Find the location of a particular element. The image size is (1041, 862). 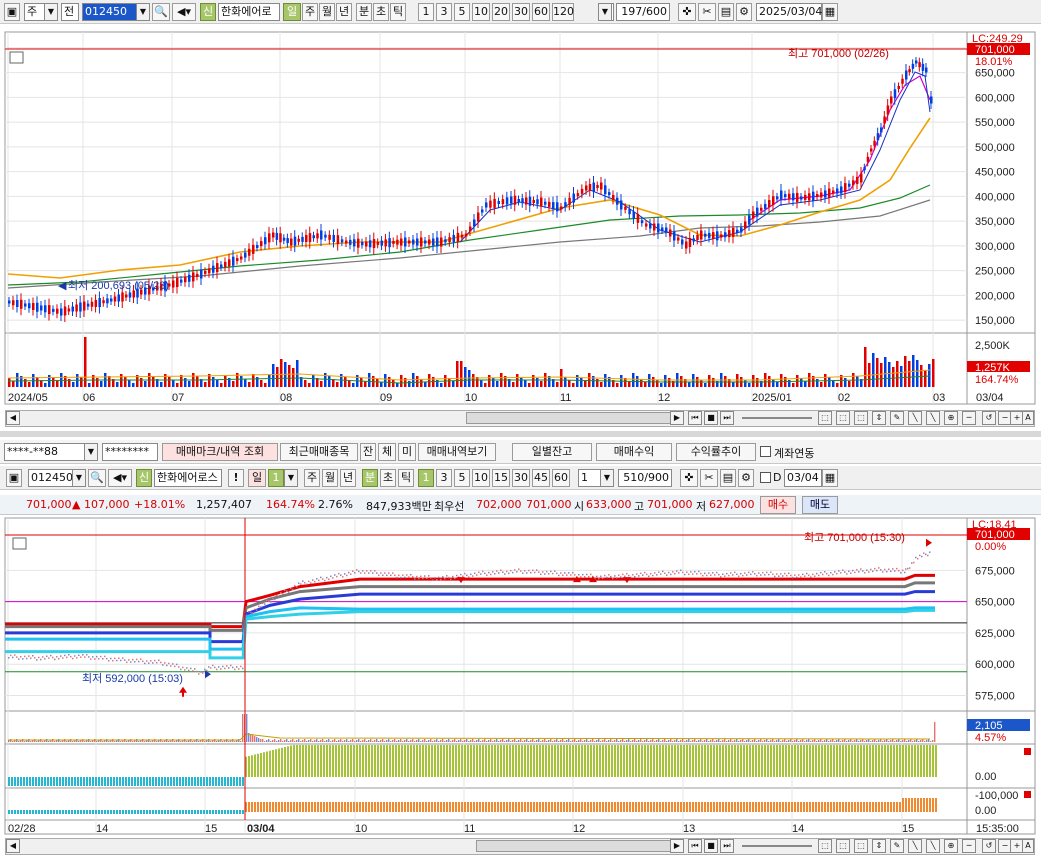

profit-button: 매매수익 is located at coordinates (634, 452).